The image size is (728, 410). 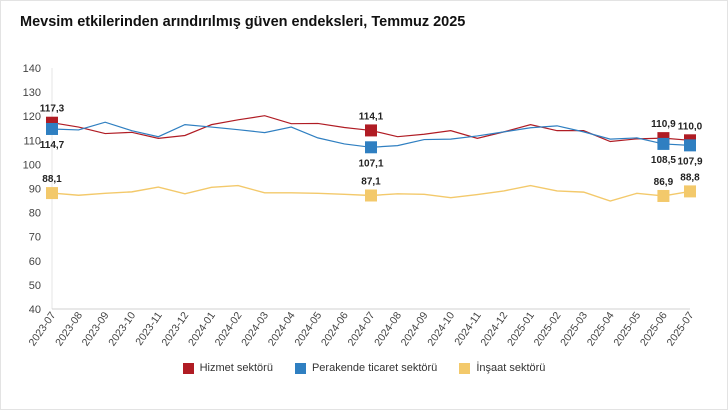 What do you see at coordinates (689, 161) in the screenshot?
I see `data-label: 107,9` at bounding box center [689, 161].